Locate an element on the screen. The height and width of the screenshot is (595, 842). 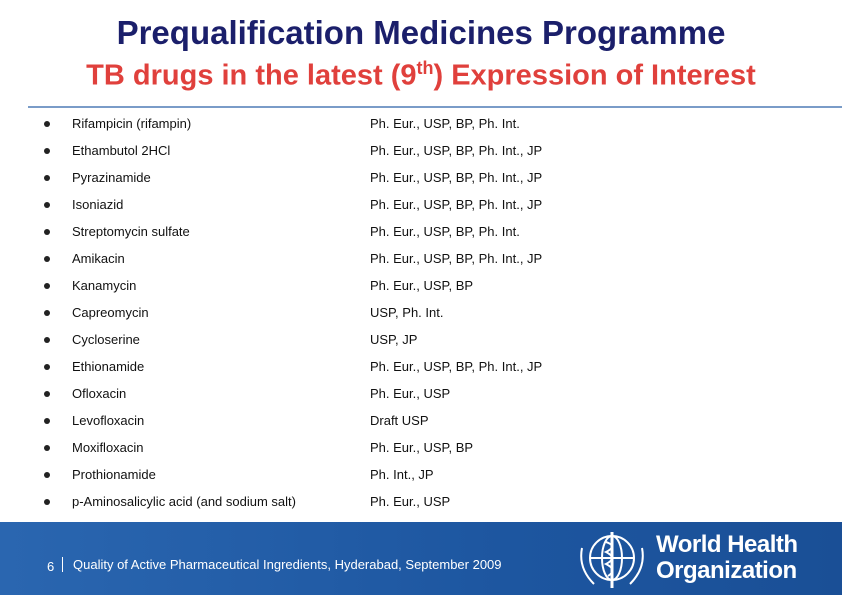
drug-name: Capreomycin is located at coordinates (110, 312).